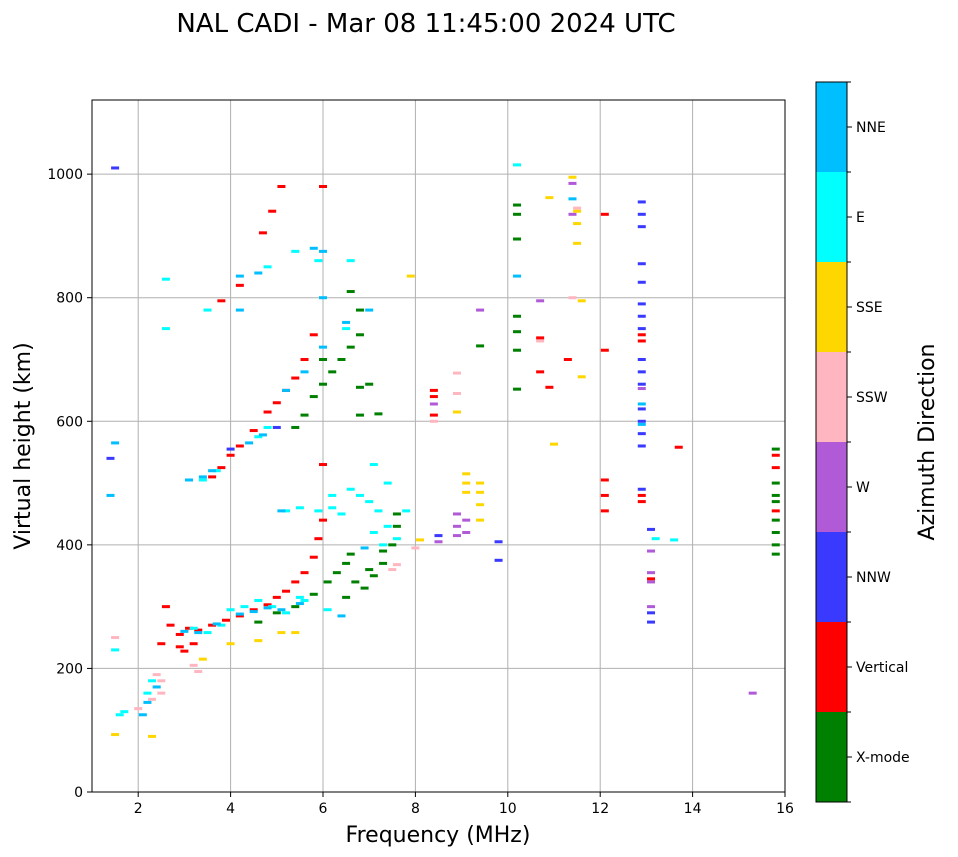  What do you see at coordinates (138, 809) in the screenshot?
I see `x-tick-label: 2` at bounding box center [138, 809].